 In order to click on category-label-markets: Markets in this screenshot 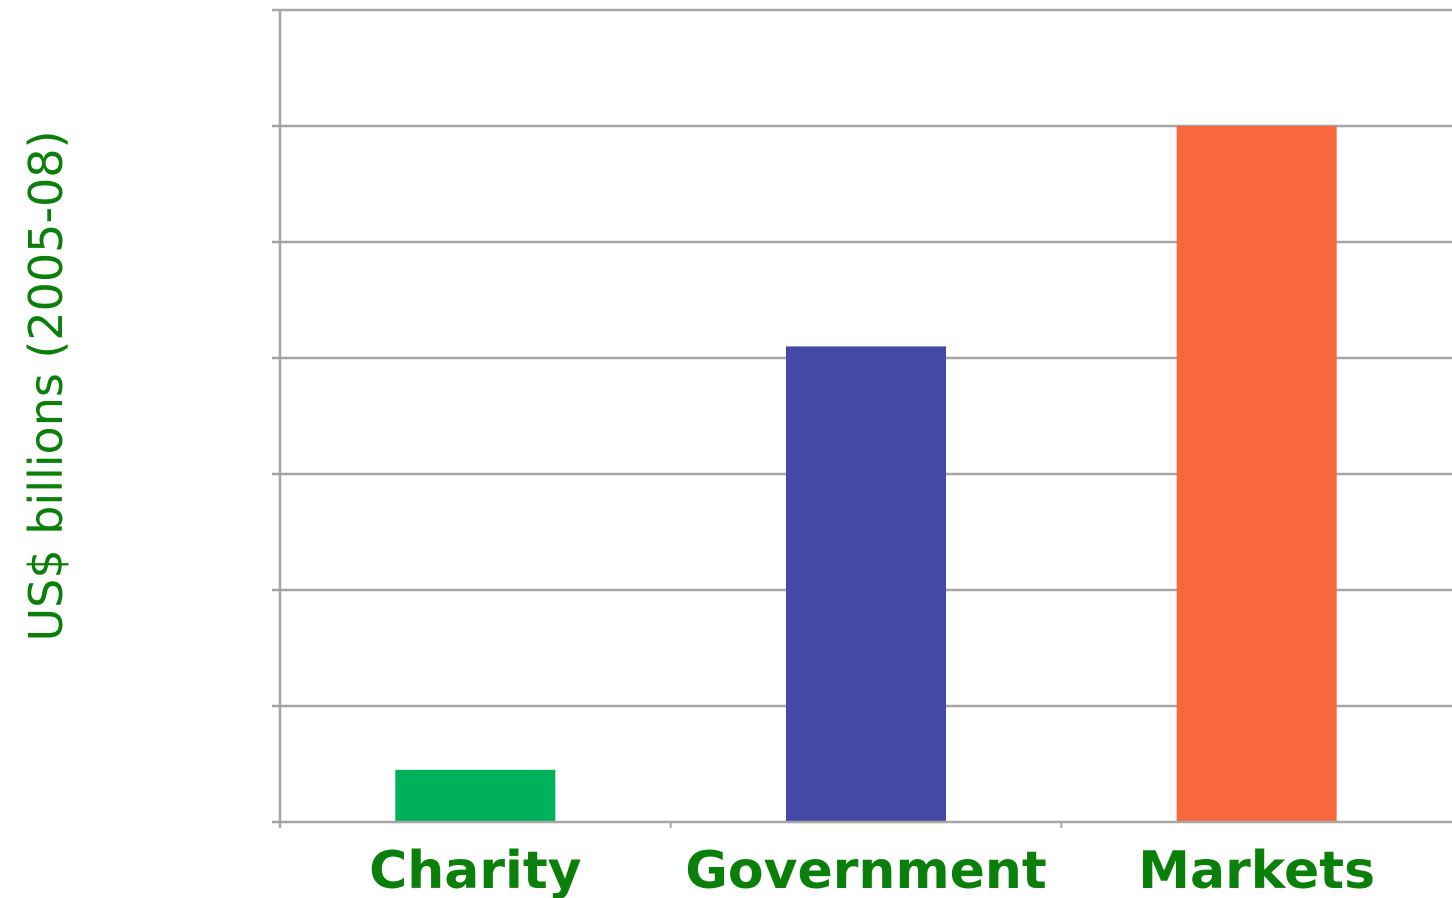, I will do `click(1256, 869)`.